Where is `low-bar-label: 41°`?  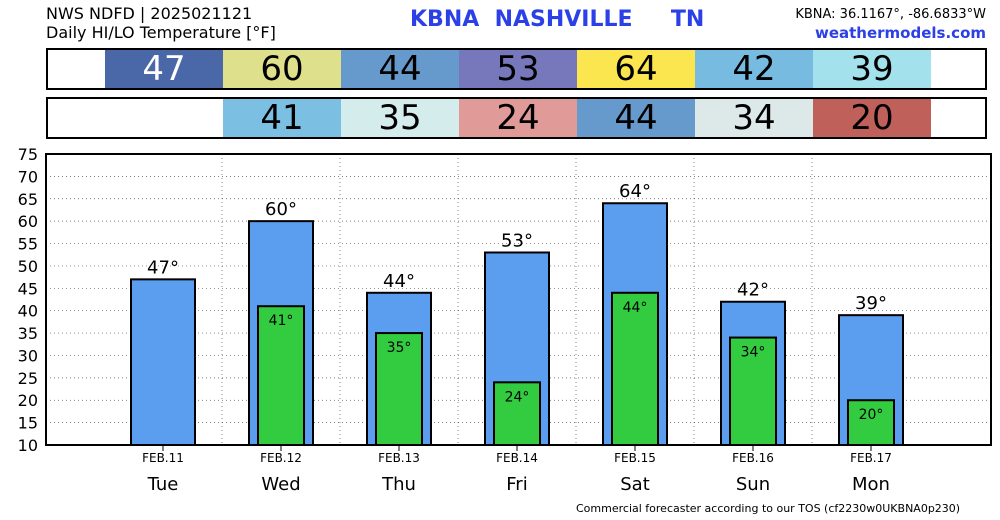 low-bar-label: 41° is located at coordinates (281, 321).